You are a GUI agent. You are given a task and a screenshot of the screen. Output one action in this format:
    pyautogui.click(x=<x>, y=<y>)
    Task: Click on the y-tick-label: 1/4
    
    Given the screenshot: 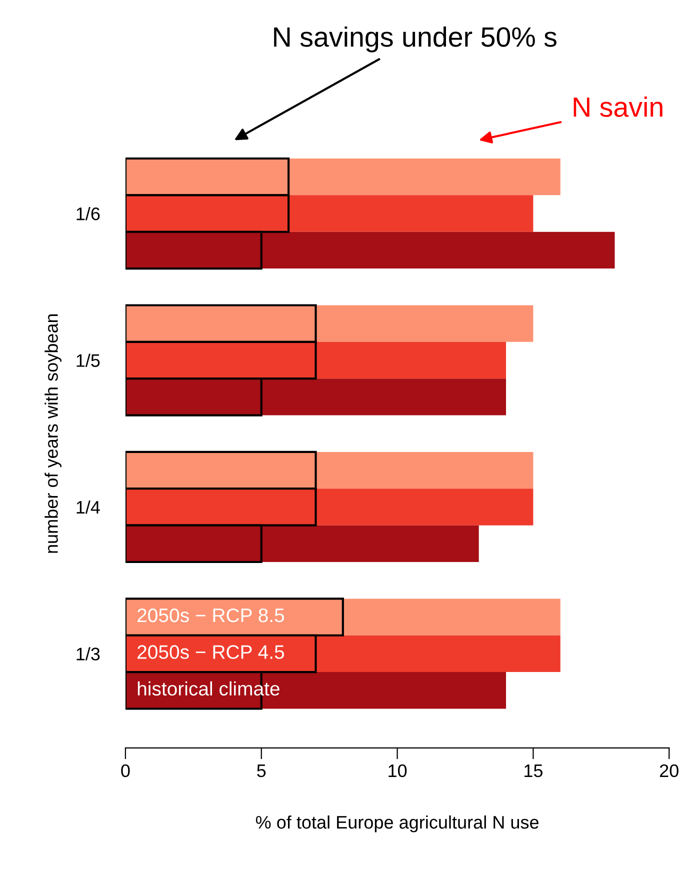 What is the action you would take?
    pyautogui.click(x=88, y=507)
    